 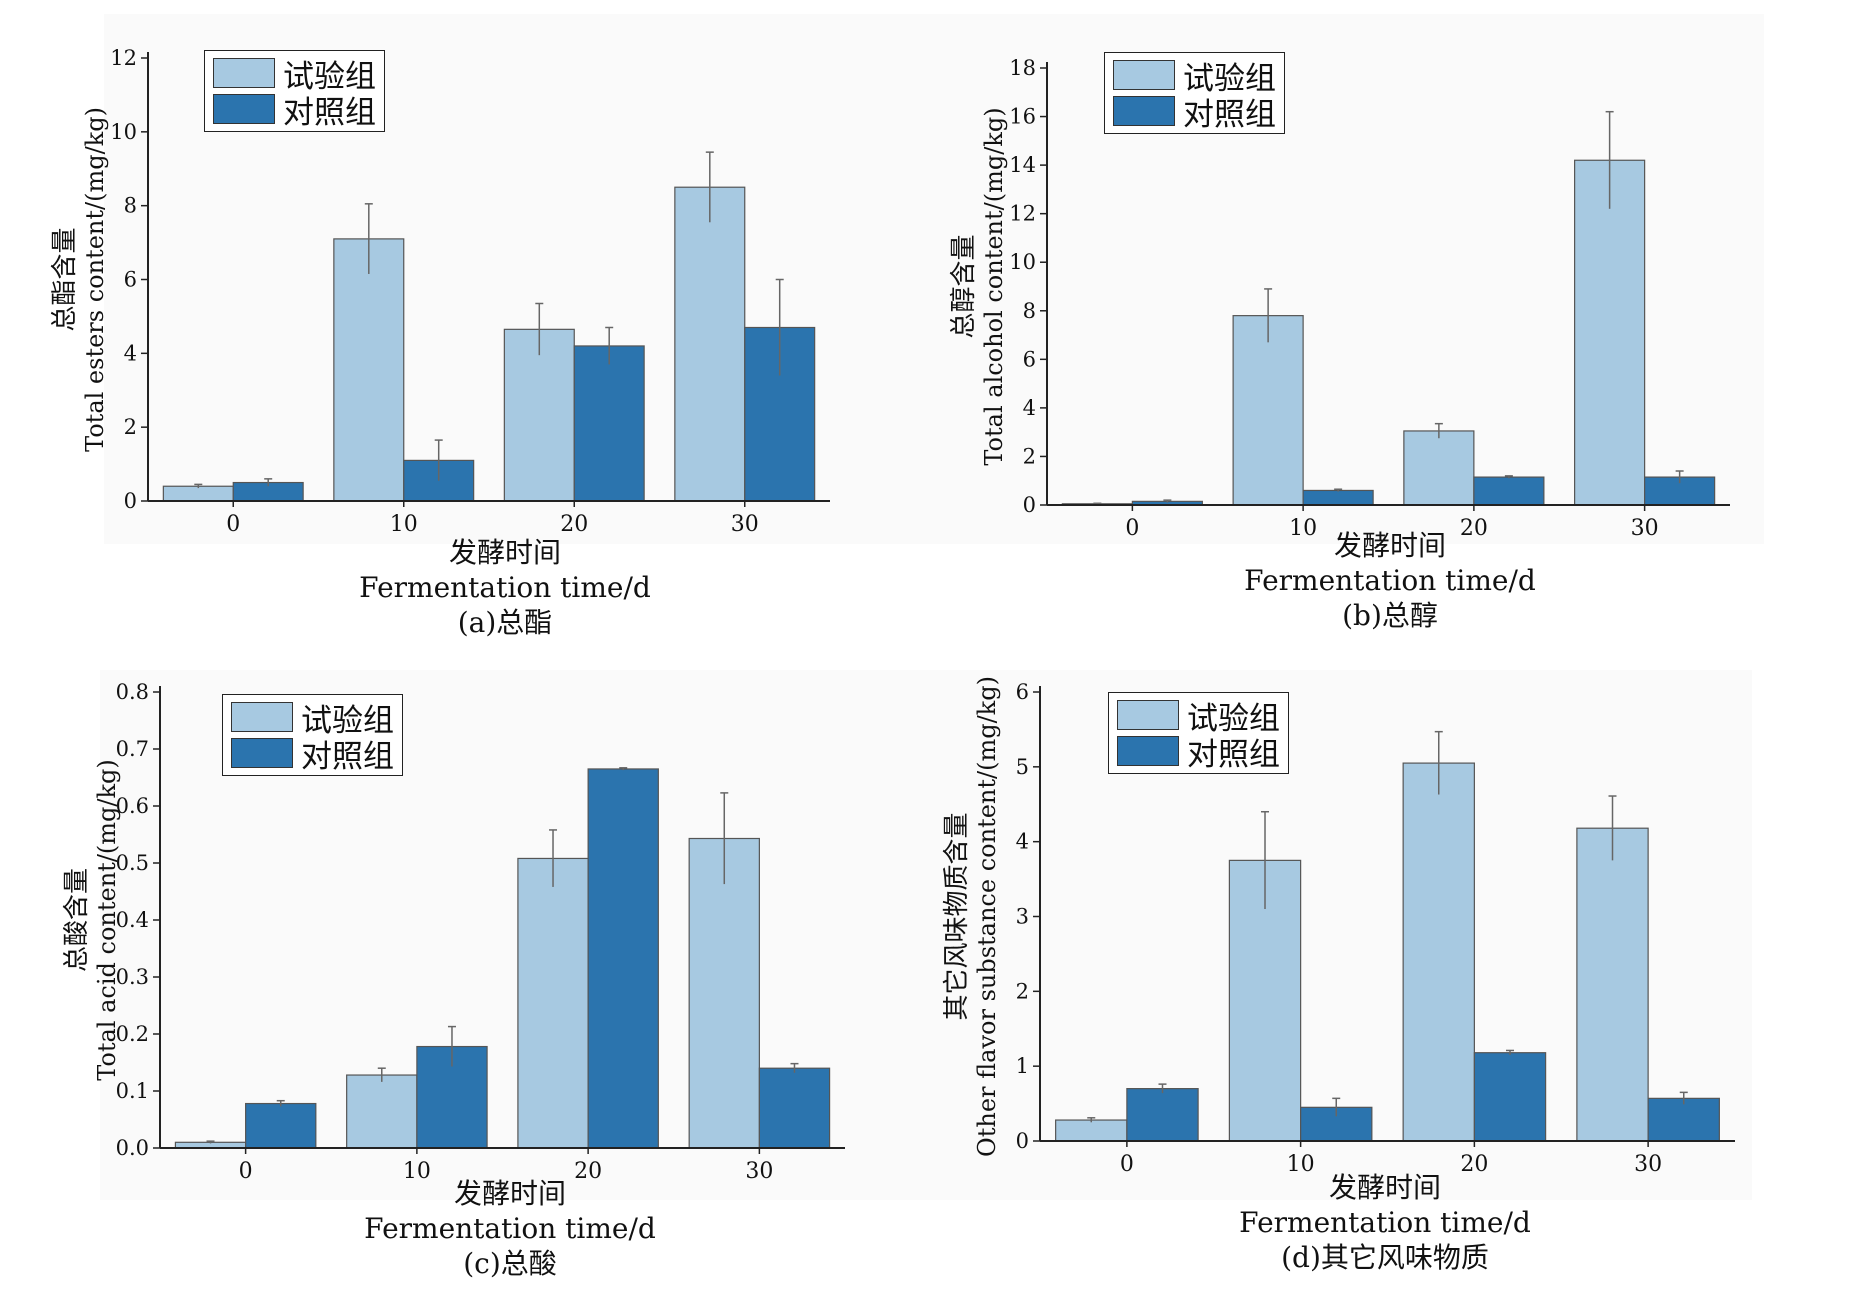 What do you see at coordinates (1390, 615) in the screenshot?
I see `panel-b-caption-text: (b)总醇` at bounding box center [1390, 615].